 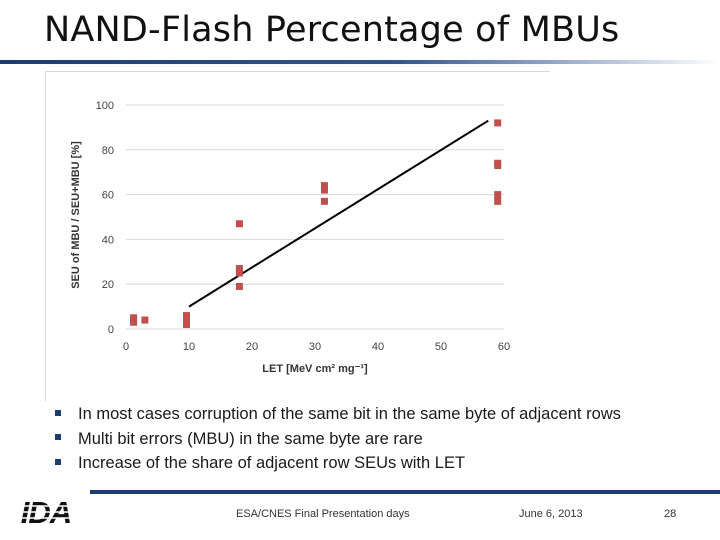 What do you see at coordinates (323, 514) in the screenshot?
I see `footer-event: ESA/CNES Final Presentation days` at bounding box center [323, 514].